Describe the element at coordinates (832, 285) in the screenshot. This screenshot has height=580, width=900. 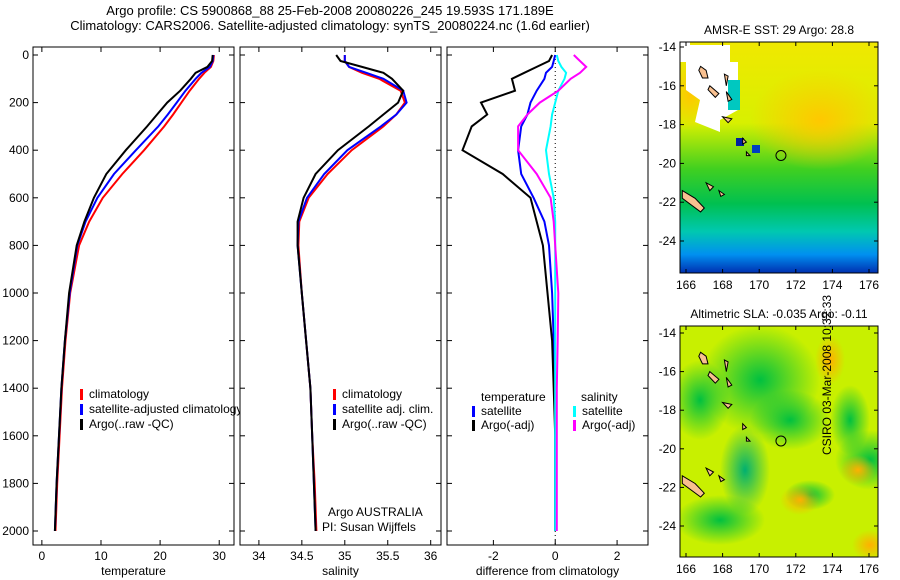
I see `x-tick-label: 174` at that location.